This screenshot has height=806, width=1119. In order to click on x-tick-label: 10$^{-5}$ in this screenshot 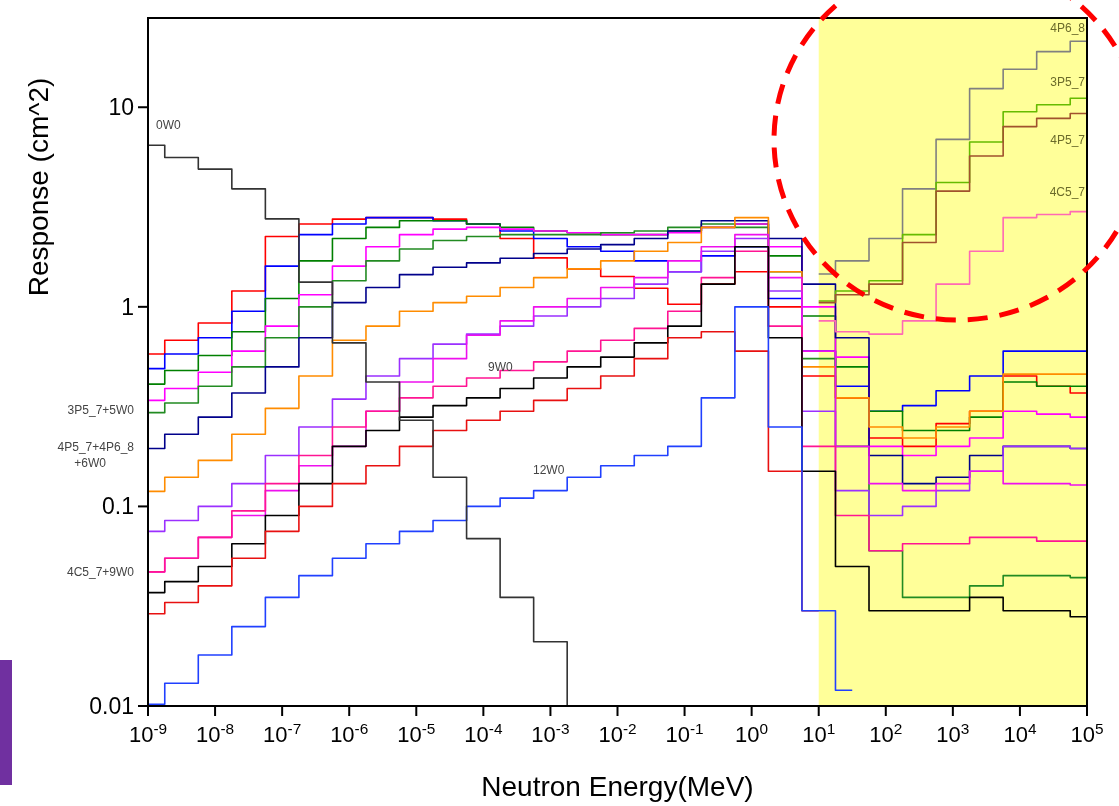, I will do `click(416, 733)`.